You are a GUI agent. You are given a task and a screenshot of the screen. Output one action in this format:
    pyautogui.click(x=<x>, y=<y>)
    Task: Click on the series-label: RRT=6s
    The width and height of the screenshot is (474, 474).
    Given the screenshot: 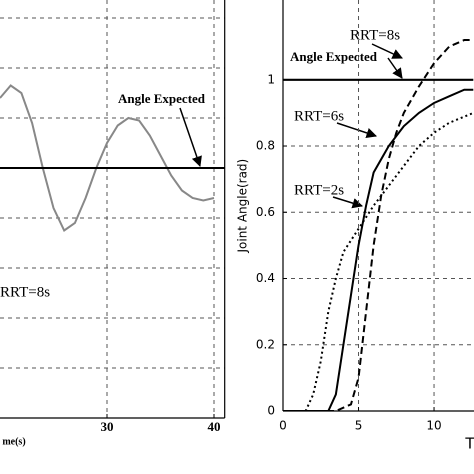 What is the action you would take?
    pyautogui.click(x=319, y=116)
    